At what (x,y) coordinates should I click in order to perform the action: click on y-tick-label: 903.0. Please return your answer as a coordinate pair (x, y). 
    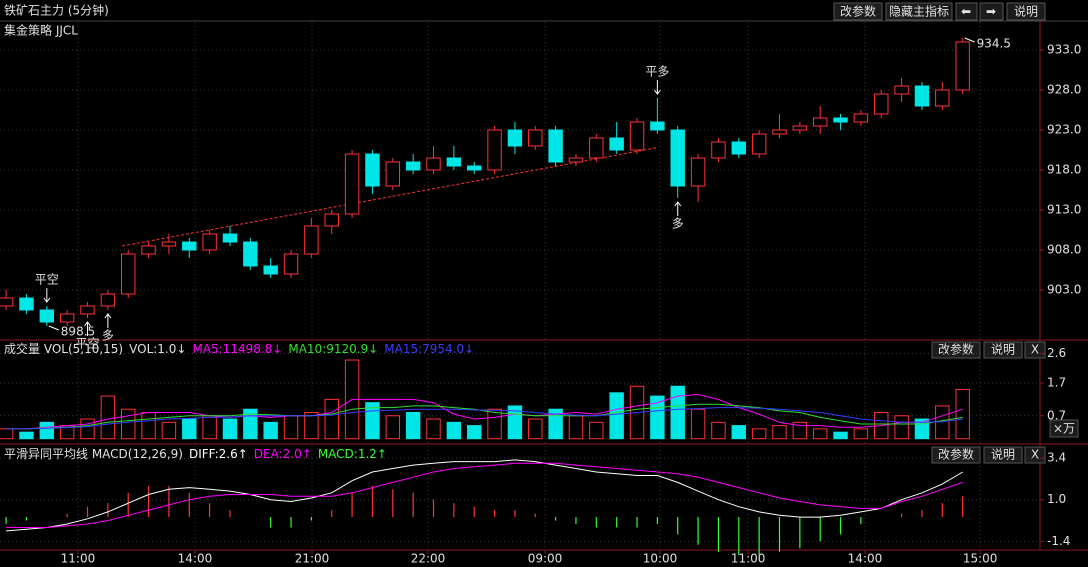
    Looking at the image, I should click on (1064, 290).